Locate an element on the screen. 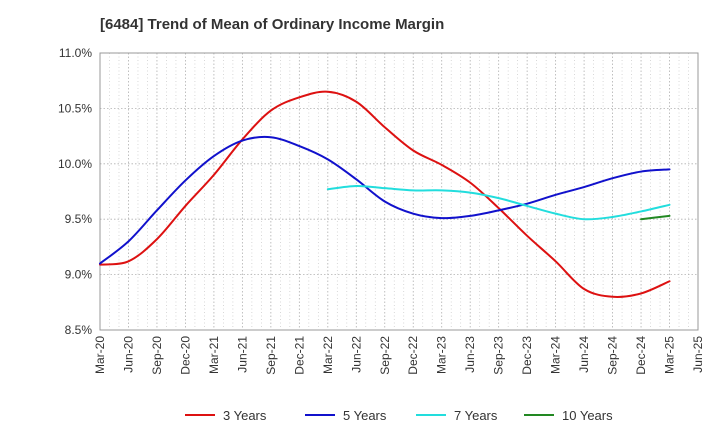 This screenshot has height=440, width=720. y-tick-label: 9.0% is located at coordinates (79, 275).